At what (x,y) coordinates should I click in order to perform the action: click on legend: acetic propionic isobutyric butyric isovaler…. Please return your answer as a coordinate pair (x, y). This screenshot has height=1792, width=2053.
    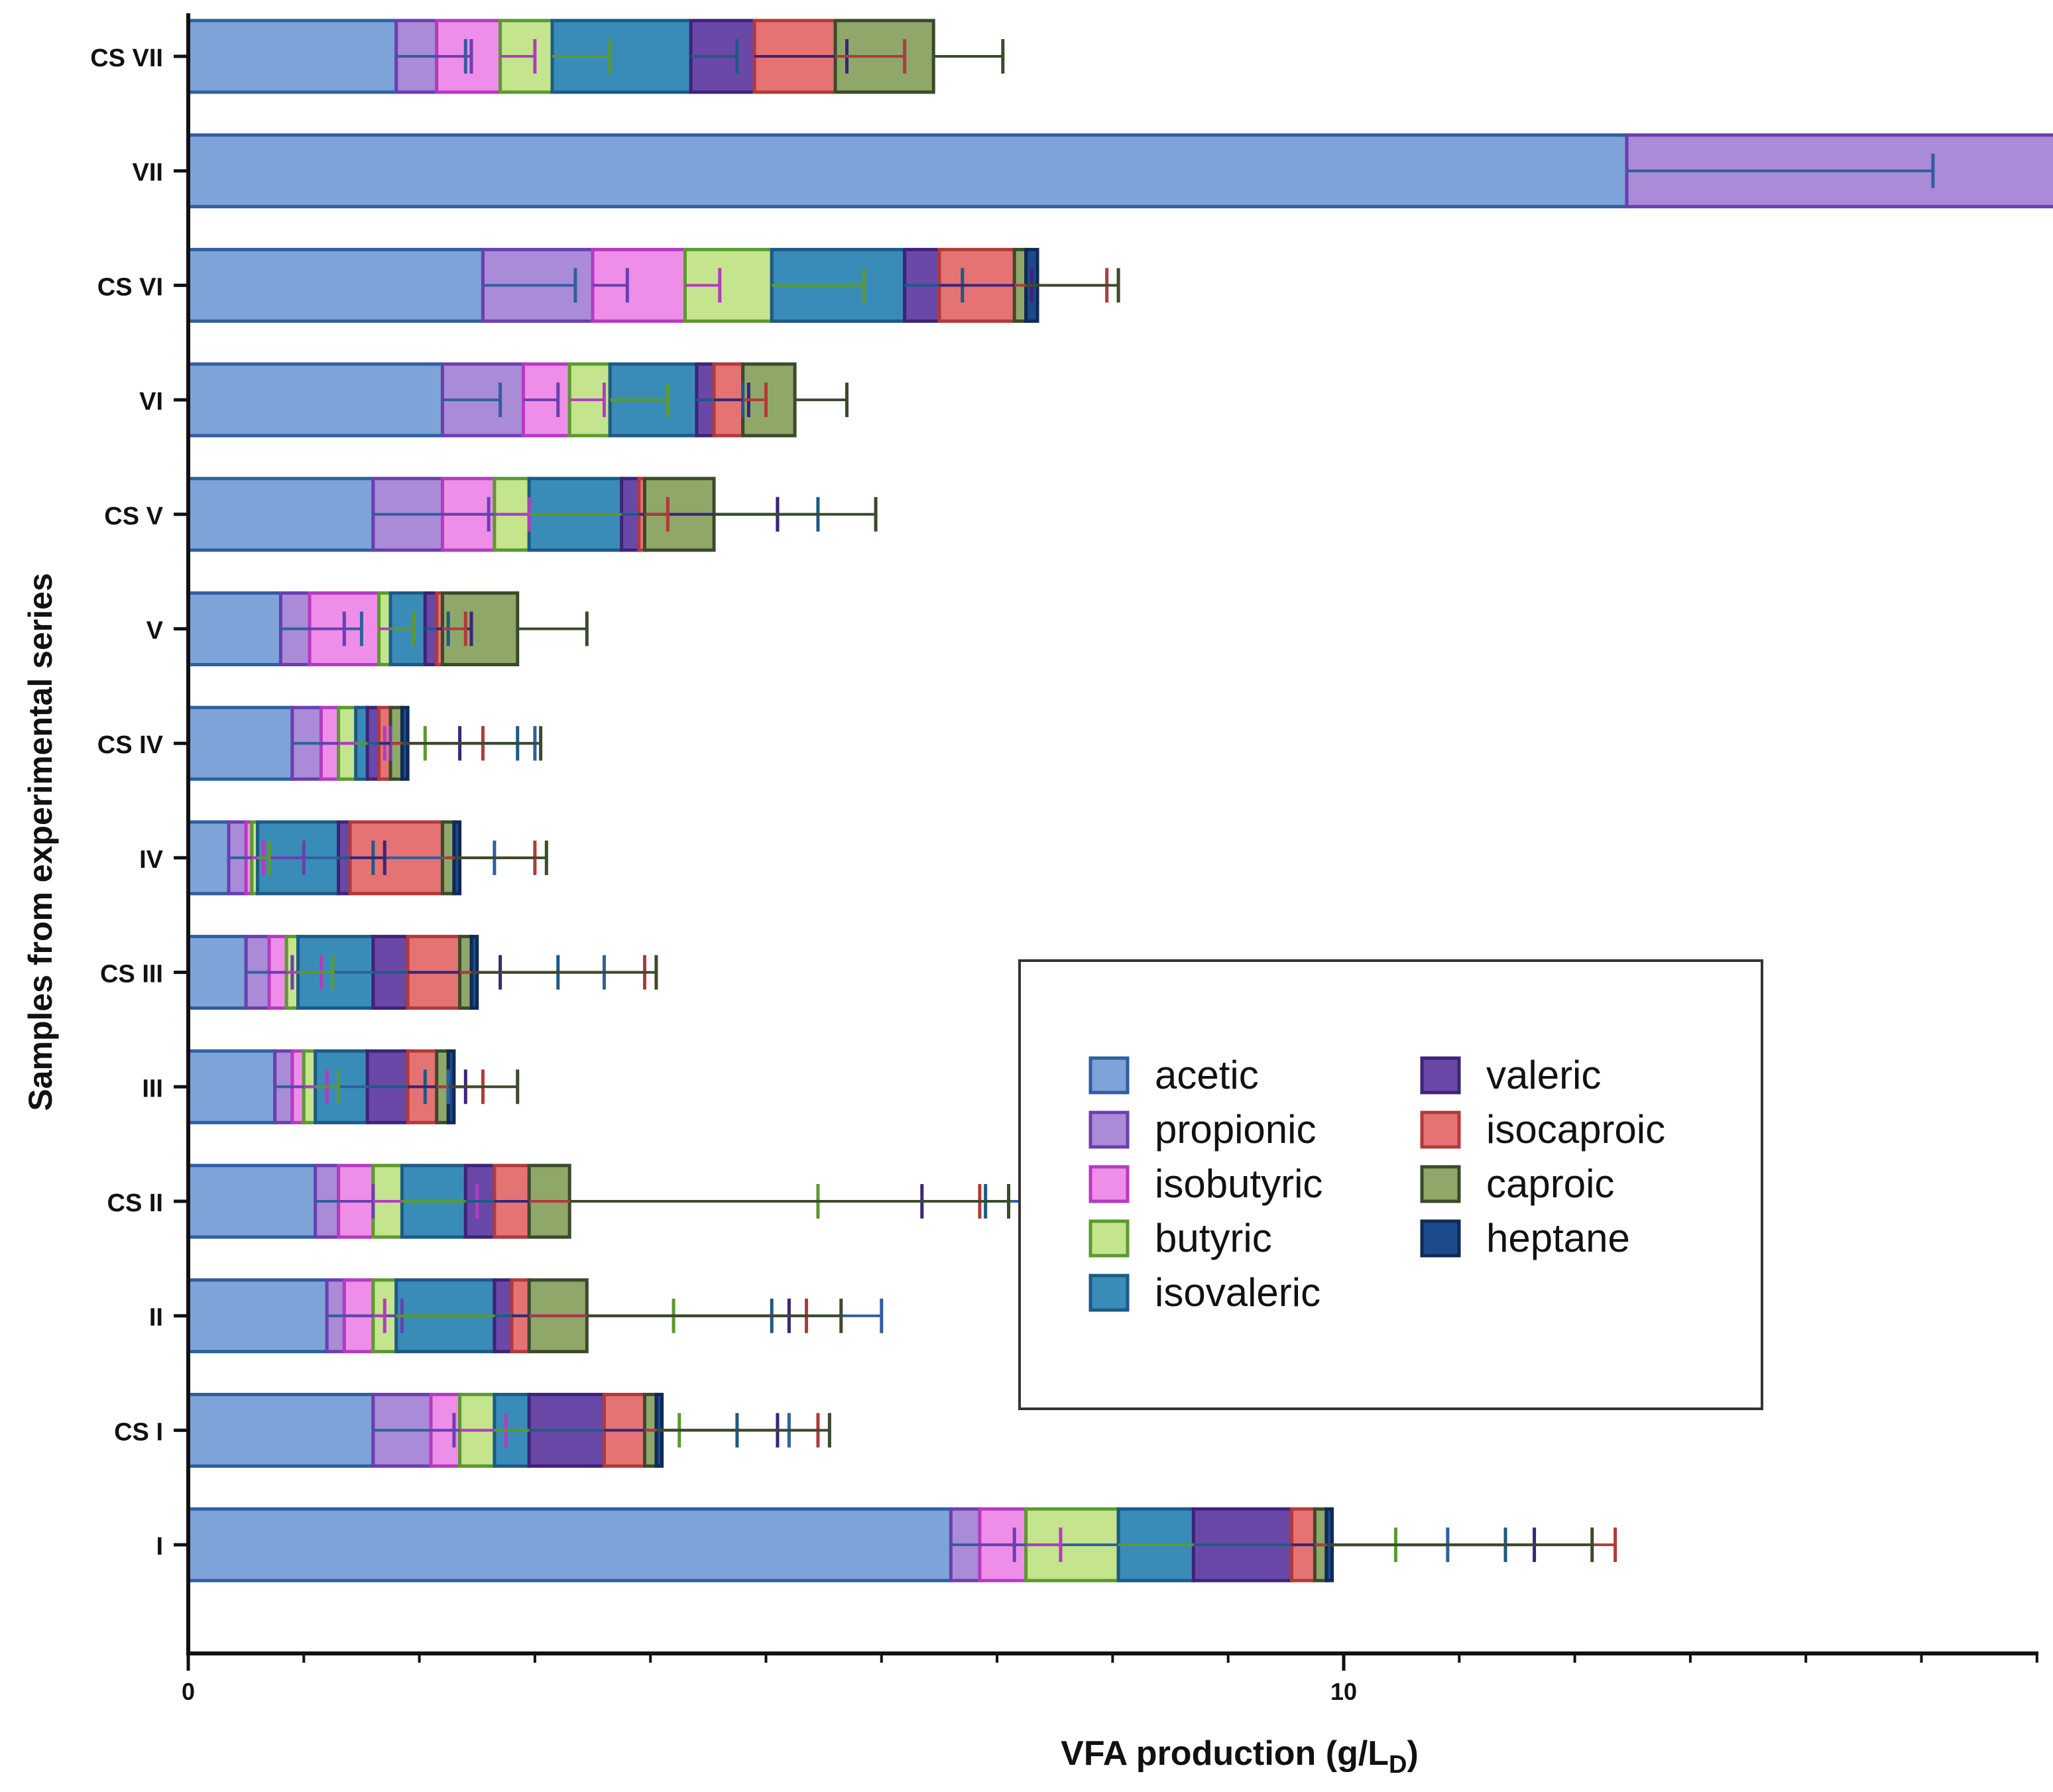
    Looking at the image, I should click on (1390, 1184).